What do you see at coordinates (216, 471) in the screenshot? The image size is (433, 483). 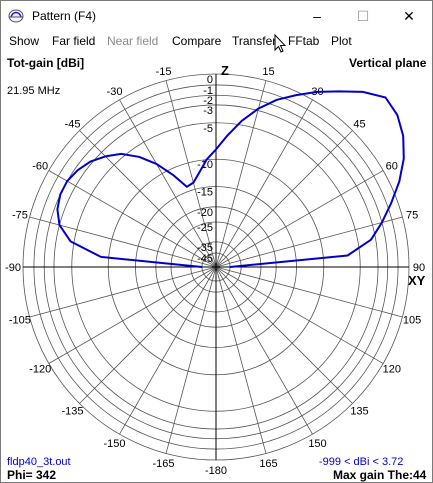 I see `angle-label: -180` at bounding box center [216, 471].